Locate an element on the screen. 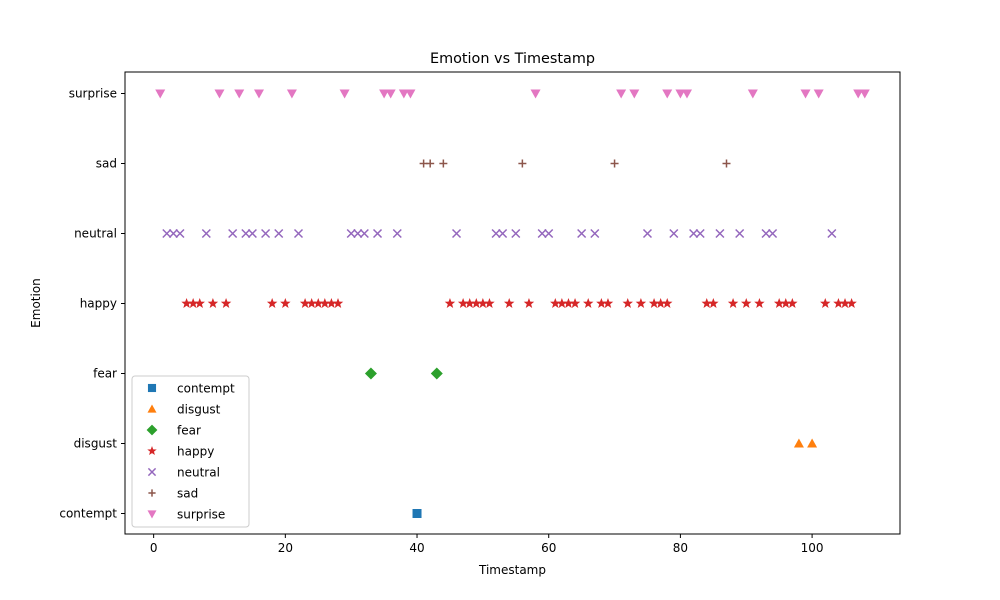 The width and height of the screenshot is (1000, 600). x-tick-label: 0 is located at coordinates (154, 548).